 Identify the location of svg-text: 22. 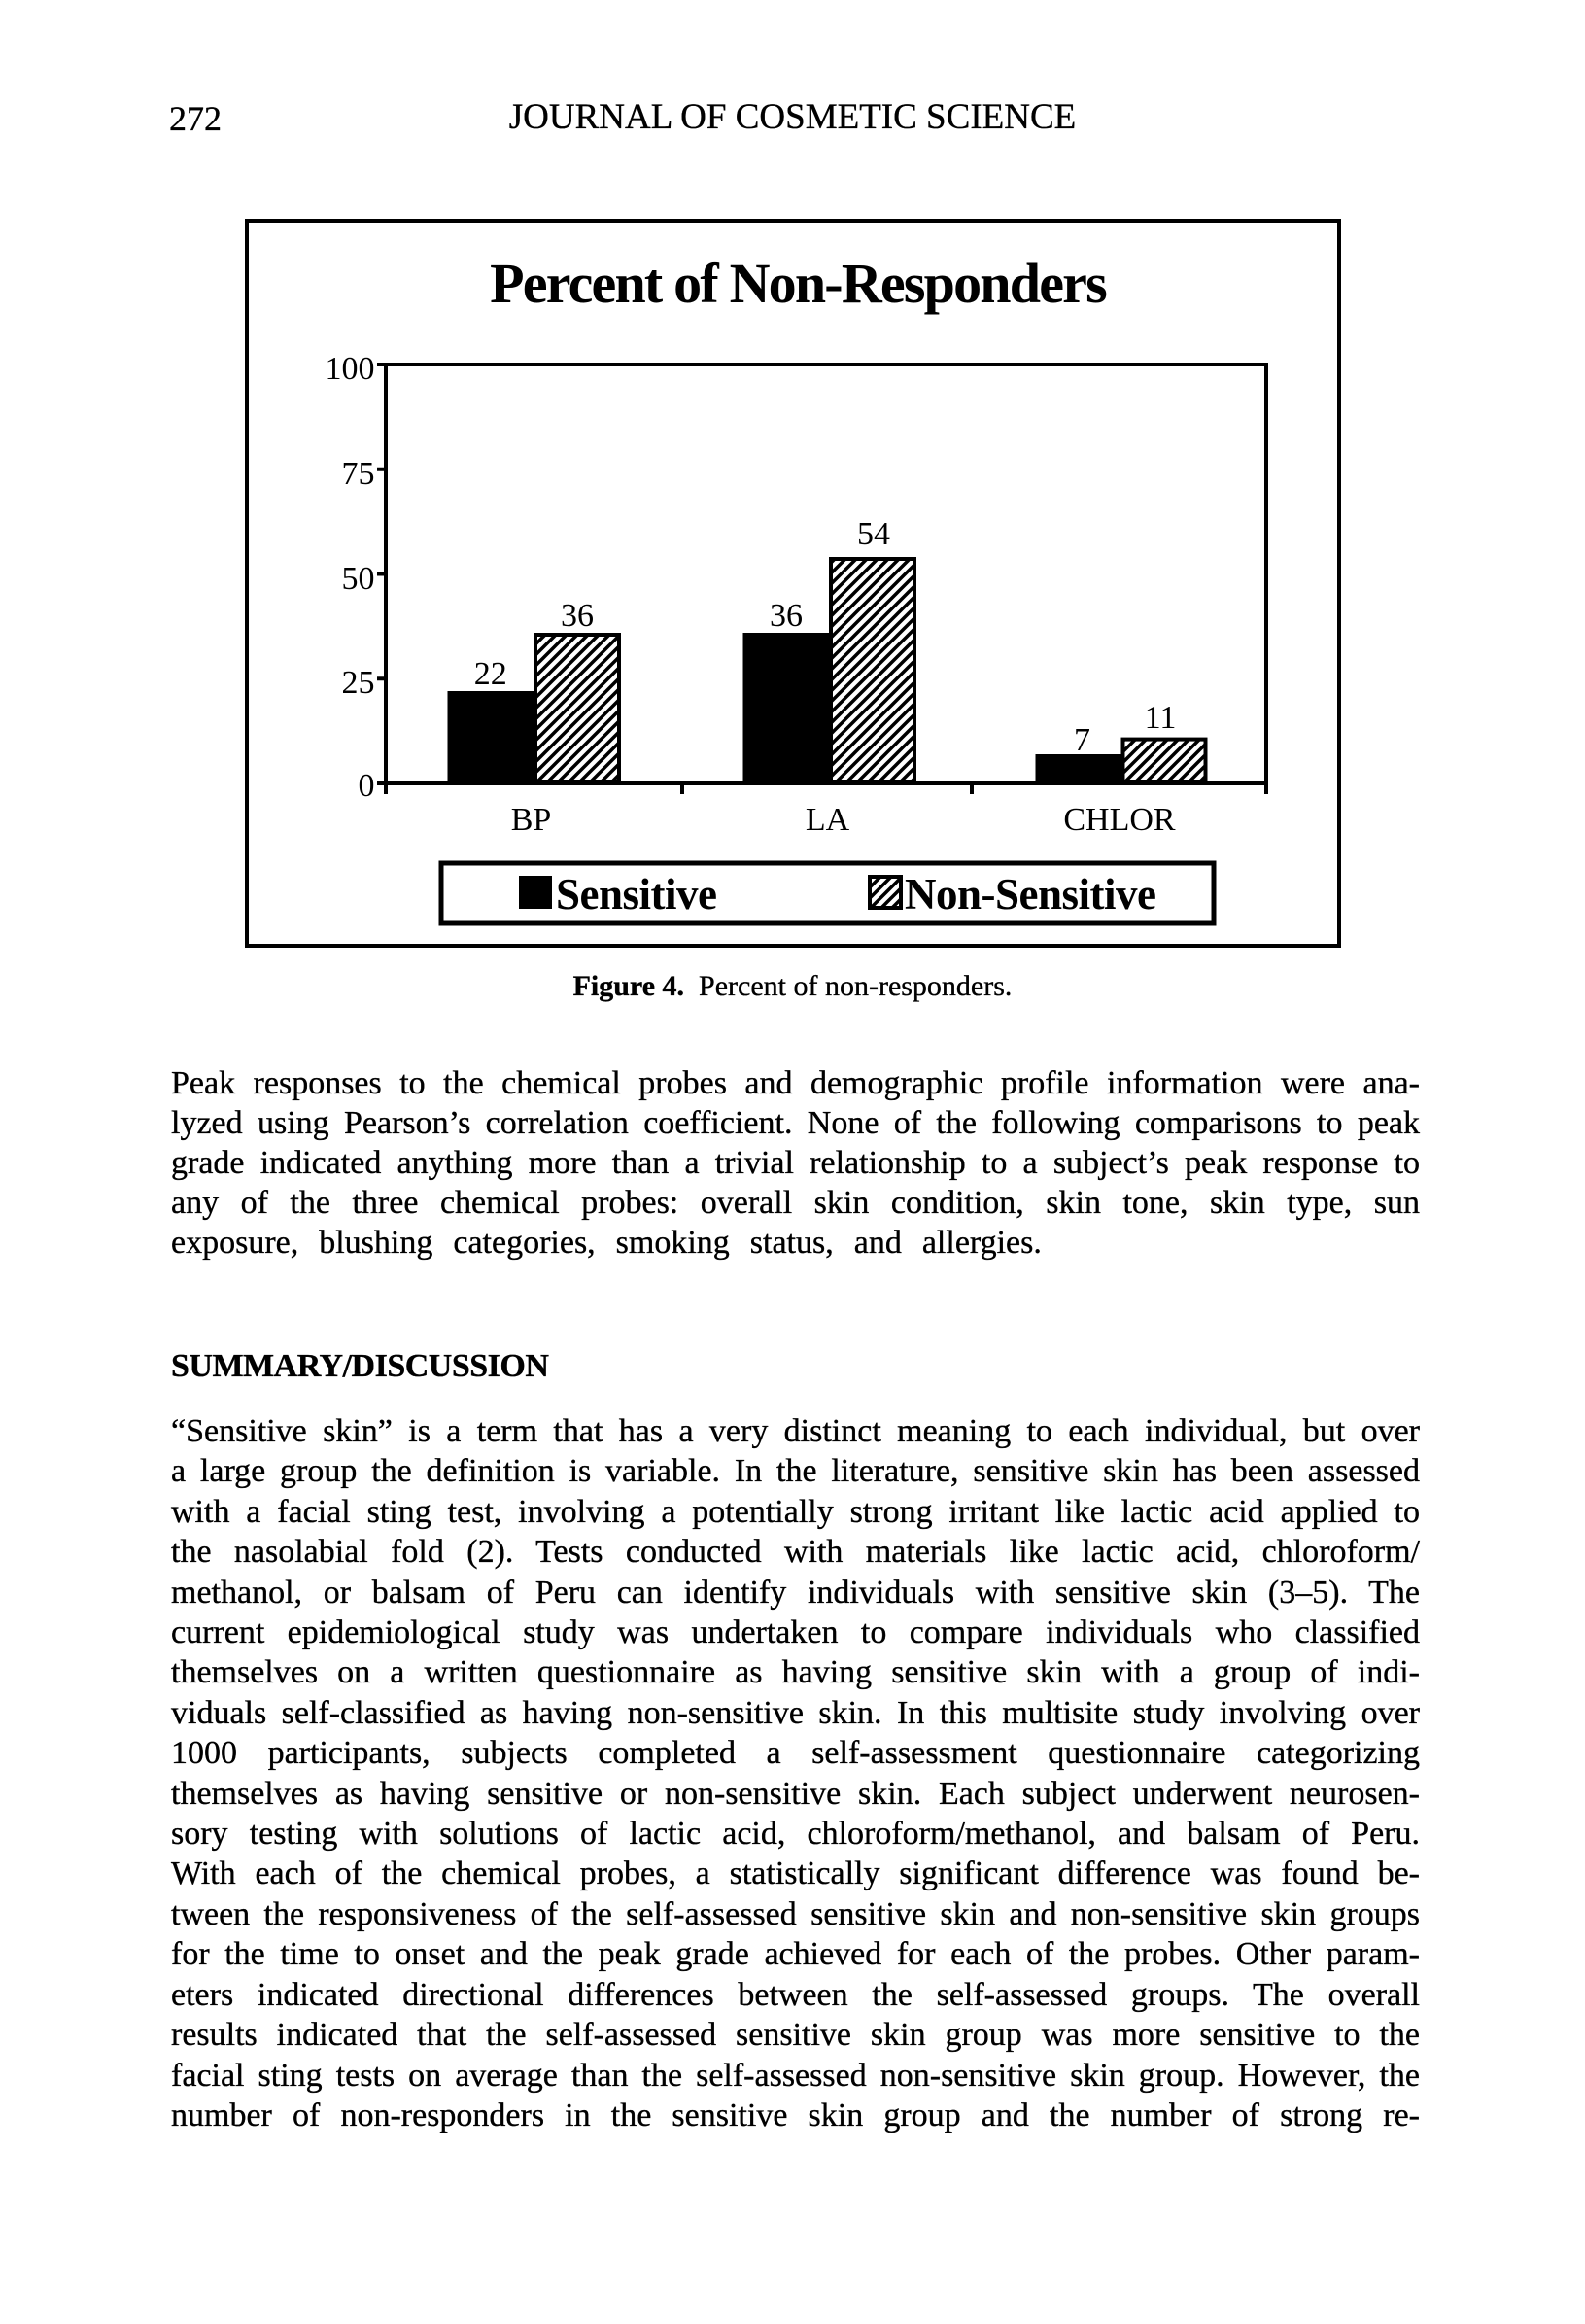
(491, 674).